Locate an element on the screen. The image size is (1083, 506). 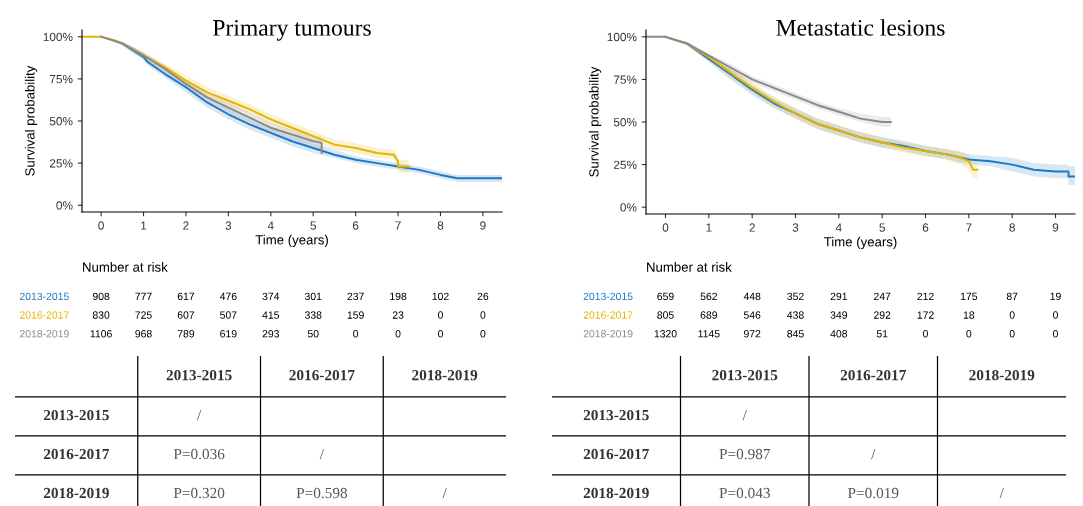
text: P=0.320 is located at coordinates (199, 493).